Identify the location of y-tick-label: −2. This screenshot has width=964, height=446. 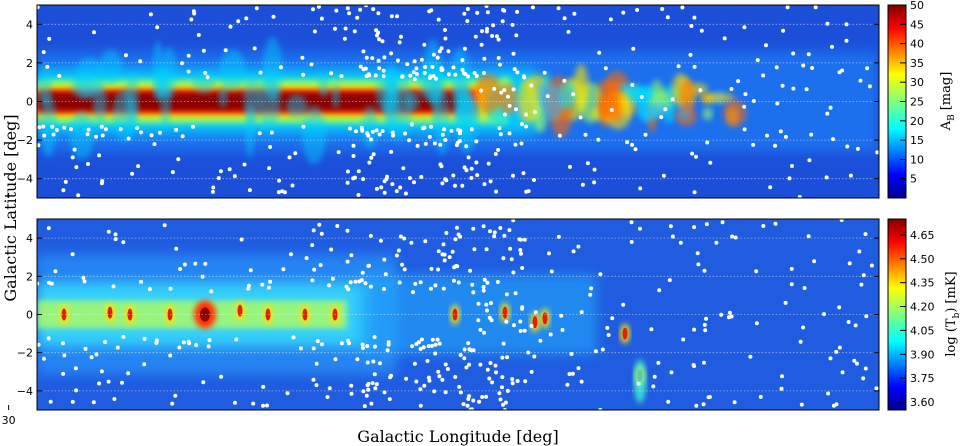
(25, 353).